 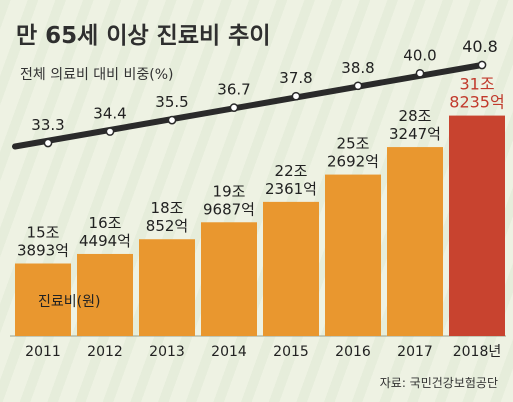 What do you see at coordinates (109, 114) in the screenshot?
I see `line-value-label: 34.4` at bounding box center [109, 114].